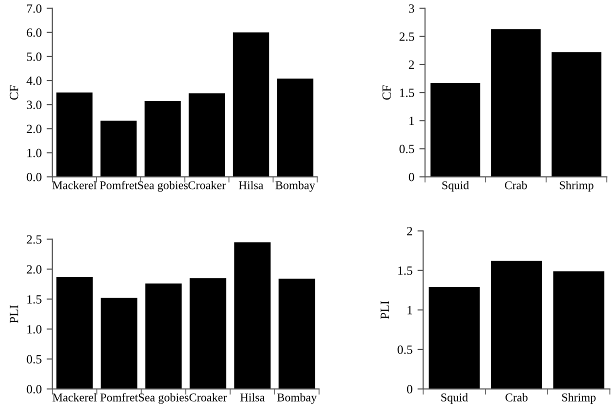 This screenshot has width=616, height=416. What do you see at coordinates (411, 8) in the screenshot?
I see `y-tick-label: 3` at bounding box center [411, 8].